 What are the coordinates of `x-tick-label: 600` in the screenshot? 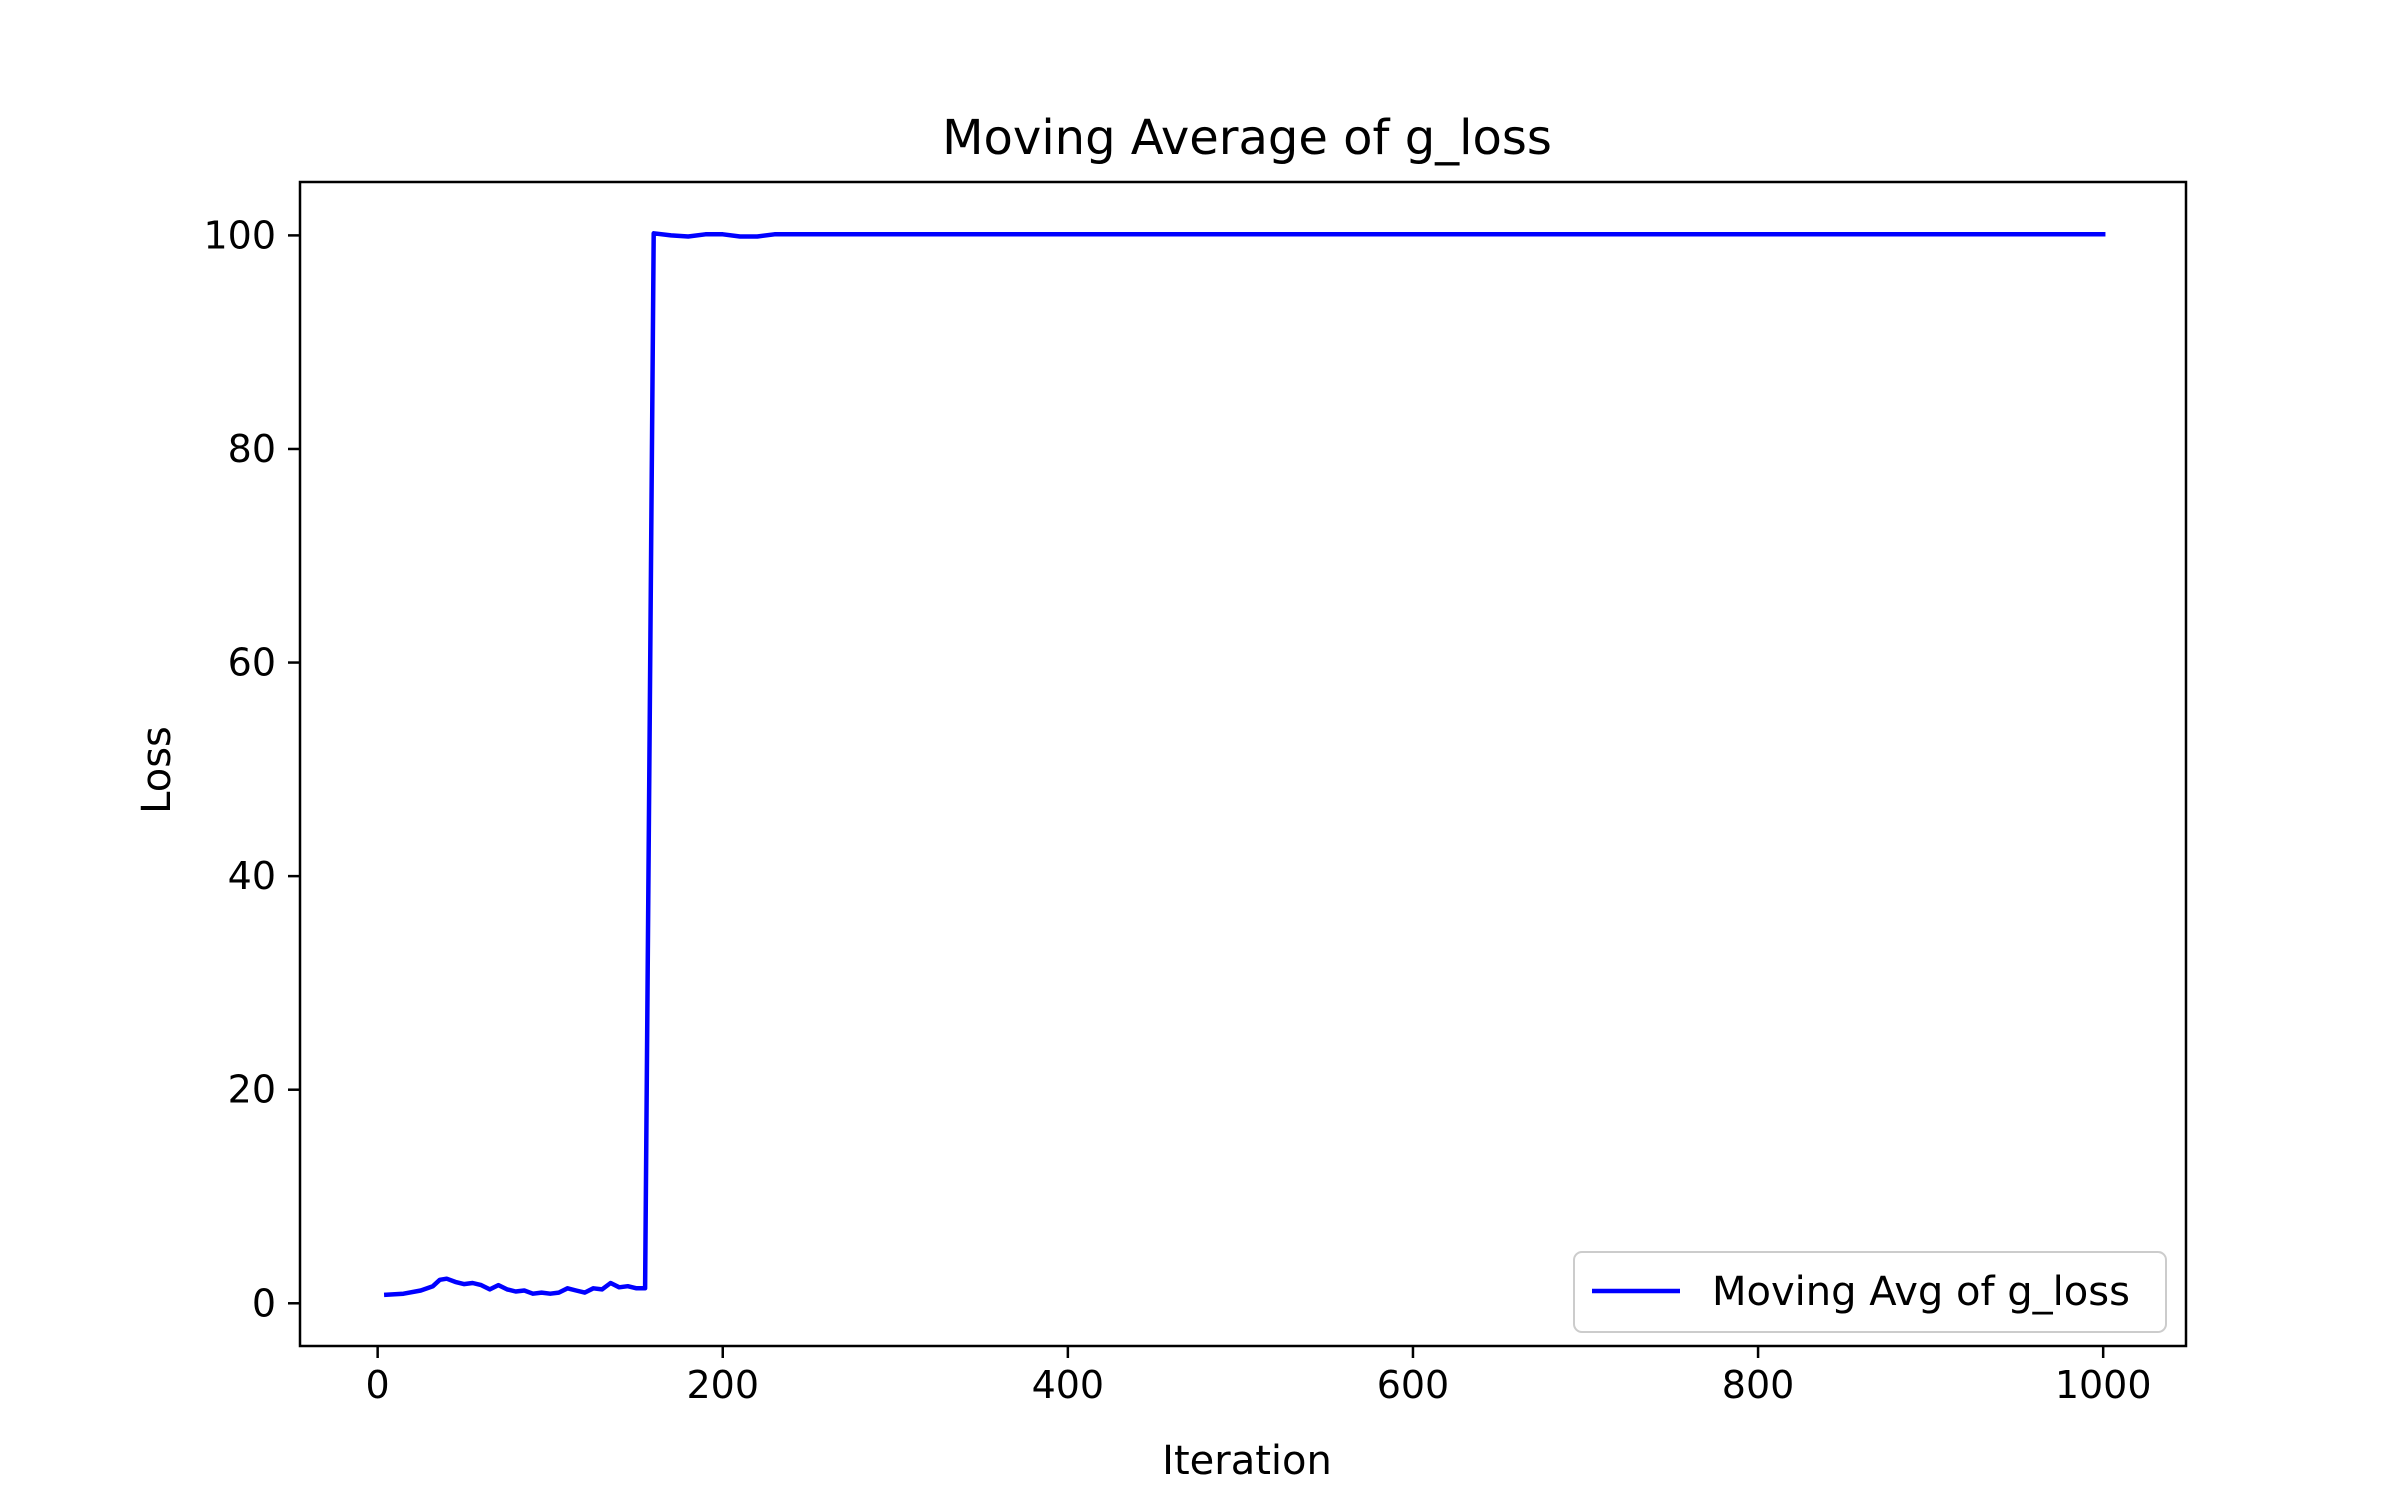 It's located at (1413, 1385).